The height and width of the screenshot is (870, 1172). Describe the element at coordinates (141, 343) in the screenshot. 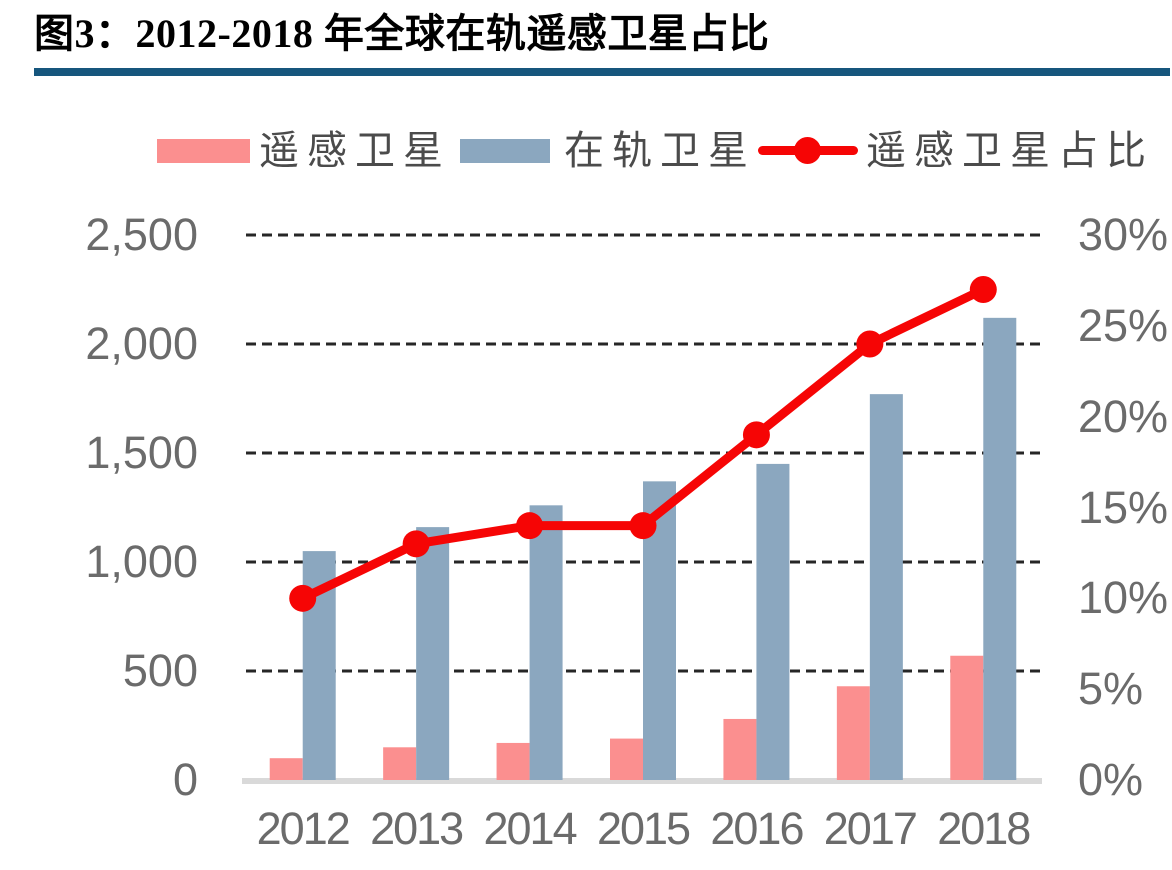

I see `y-axis-left-tick: 2,000` at that location.